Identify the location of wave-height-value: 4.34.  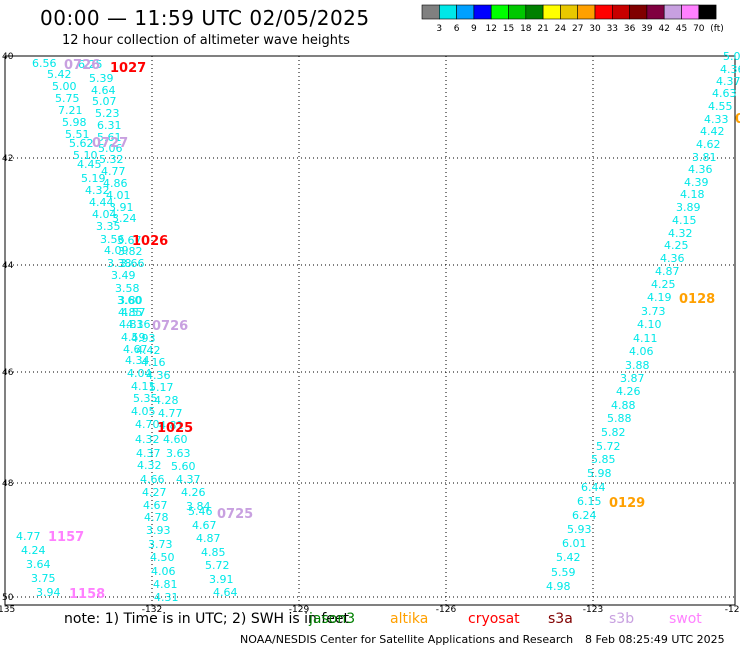
(137, 360).